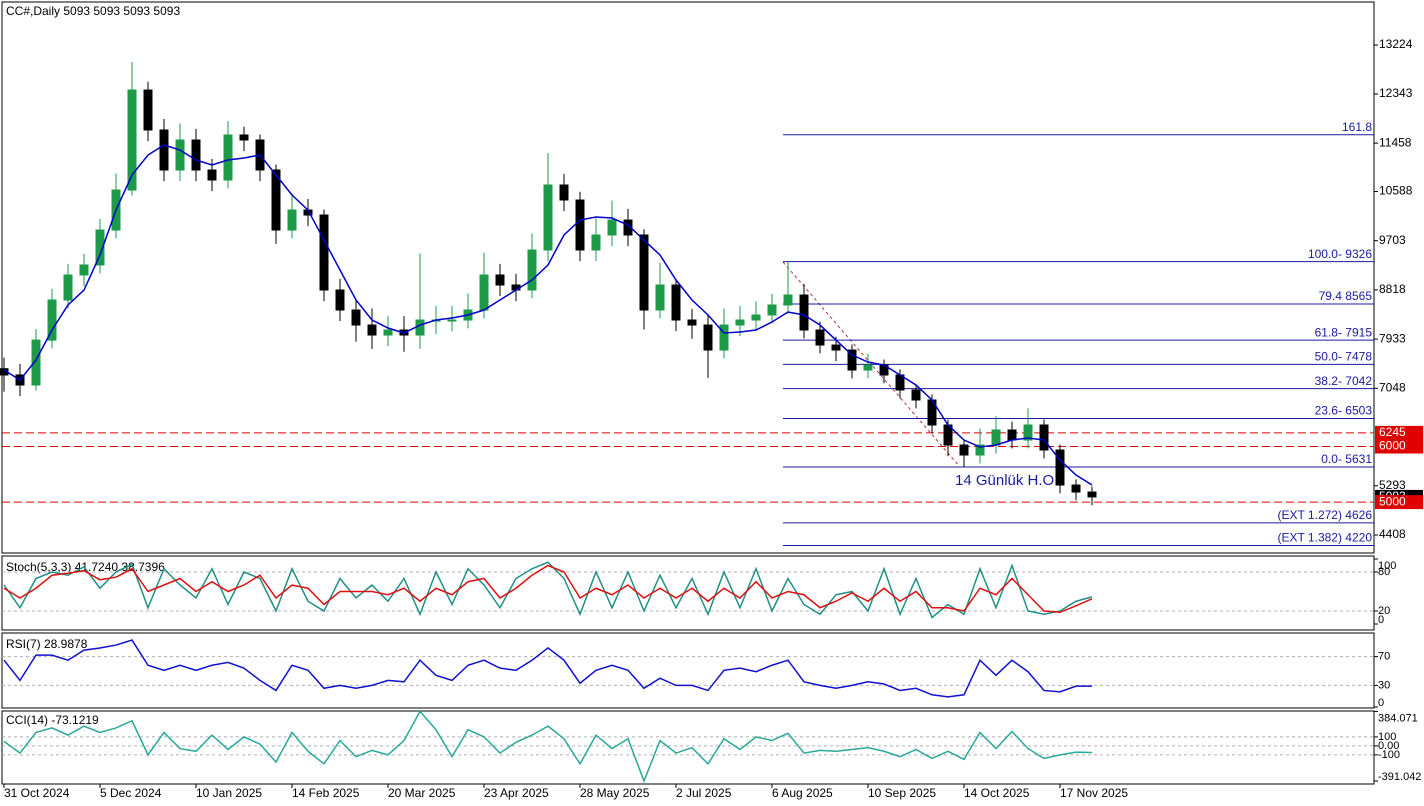  Describe the element at coordinates (93, 11) in the screenshot. I see `chart-title: CC#,Daily 5093 5093 5093 5093` at that location.